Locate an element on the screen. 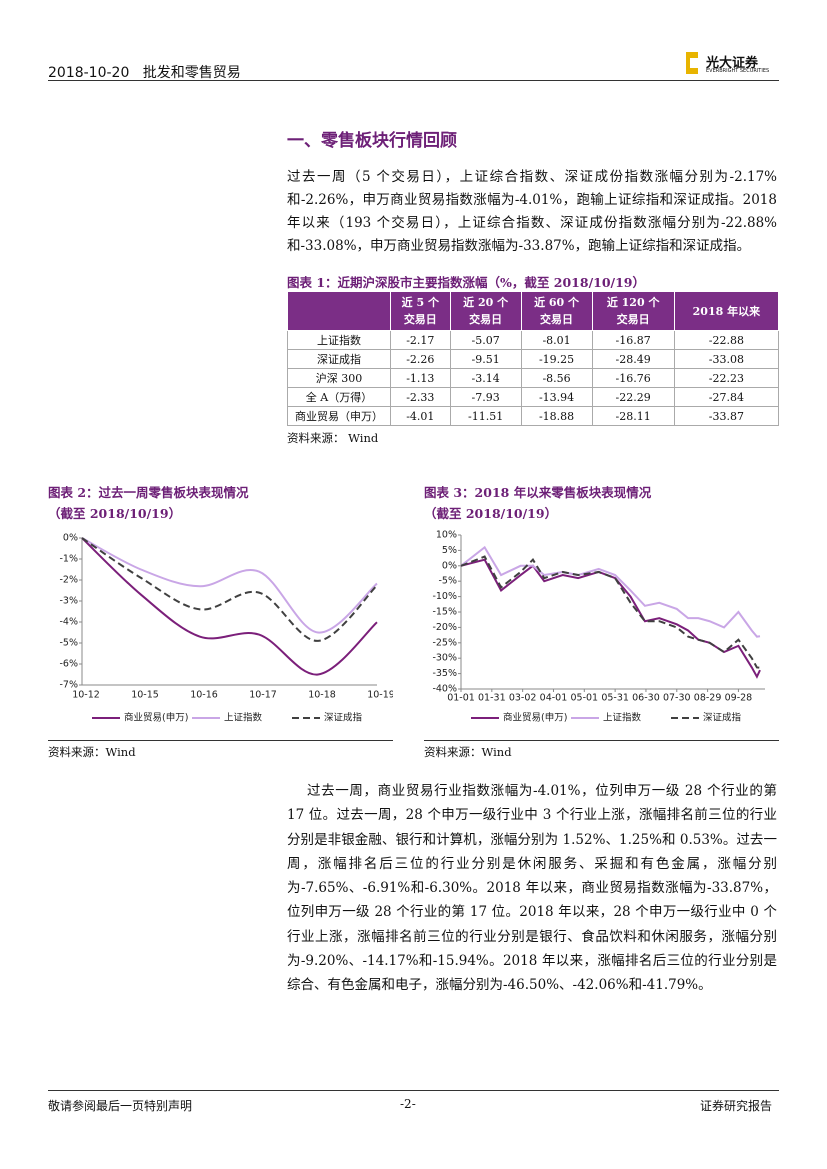 This screenshot has height=1169, width=827. table-row: 全 A（万得） -2.33 -7.93 -13.94 -22.29 -27.84 is located at coordinates (533, 397).